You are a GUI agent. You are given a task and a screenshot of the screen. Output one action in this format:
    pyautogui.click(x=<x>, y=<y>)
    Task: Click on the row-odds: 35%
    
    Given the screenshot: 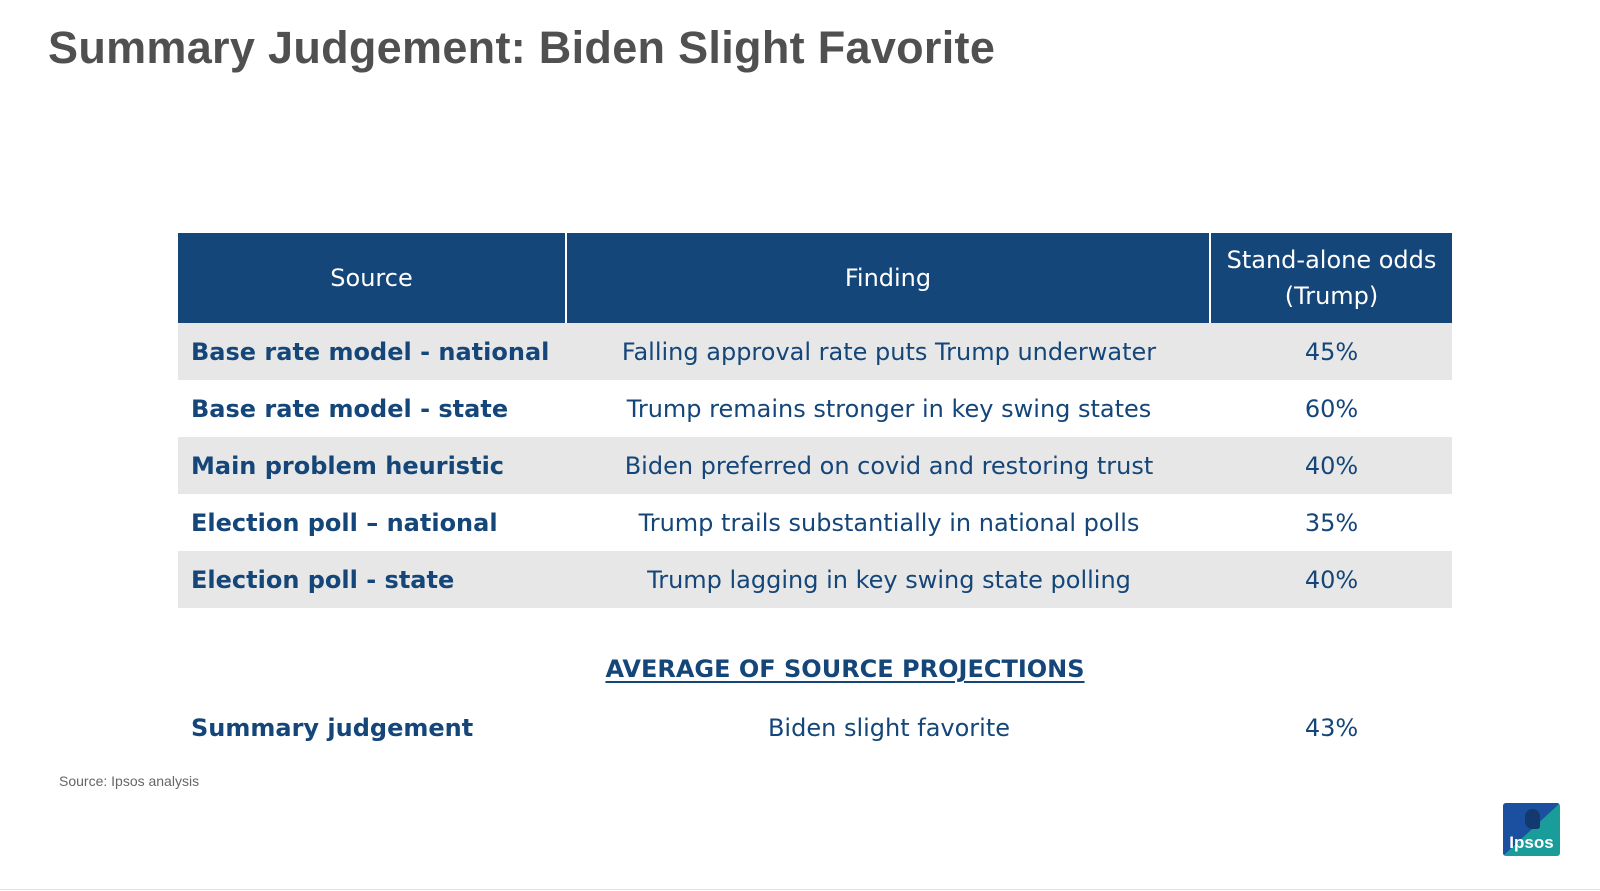 What is the action you would take?
    pyautogui.click(x=1331, y=522)
    